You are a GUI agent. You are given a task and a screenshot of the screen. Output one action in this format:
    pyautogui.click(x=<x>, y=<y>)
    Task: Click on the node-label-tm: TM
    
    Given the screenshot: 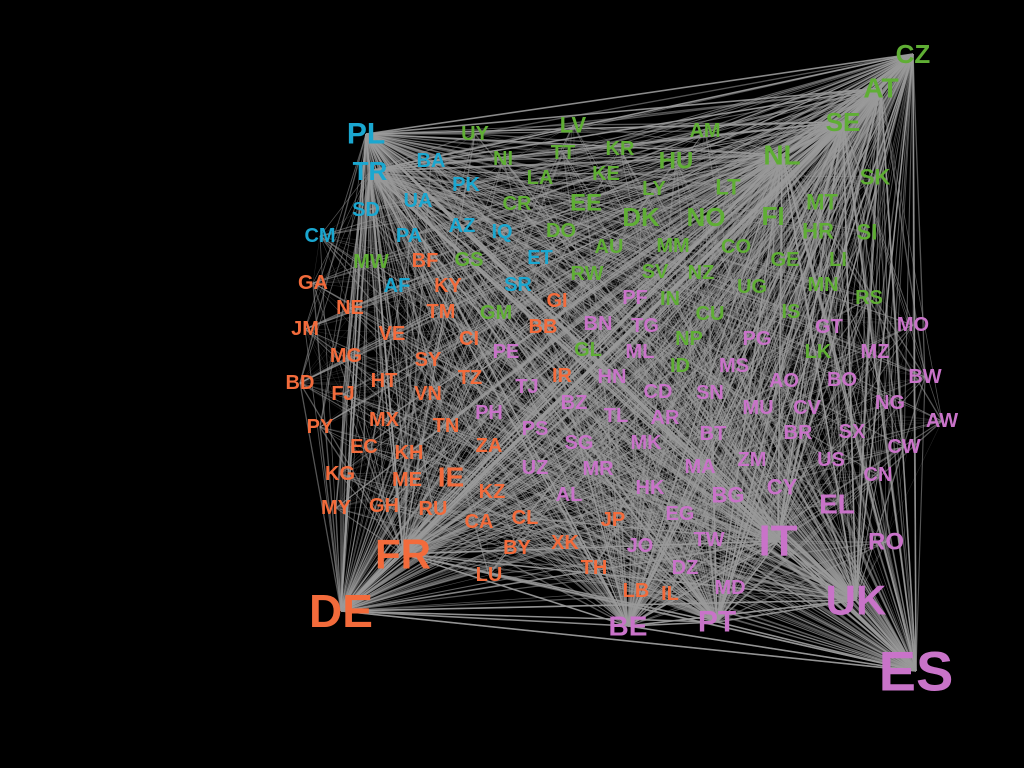 What is the action you would take?
    pyautogui.click(x=441, y=312)
    